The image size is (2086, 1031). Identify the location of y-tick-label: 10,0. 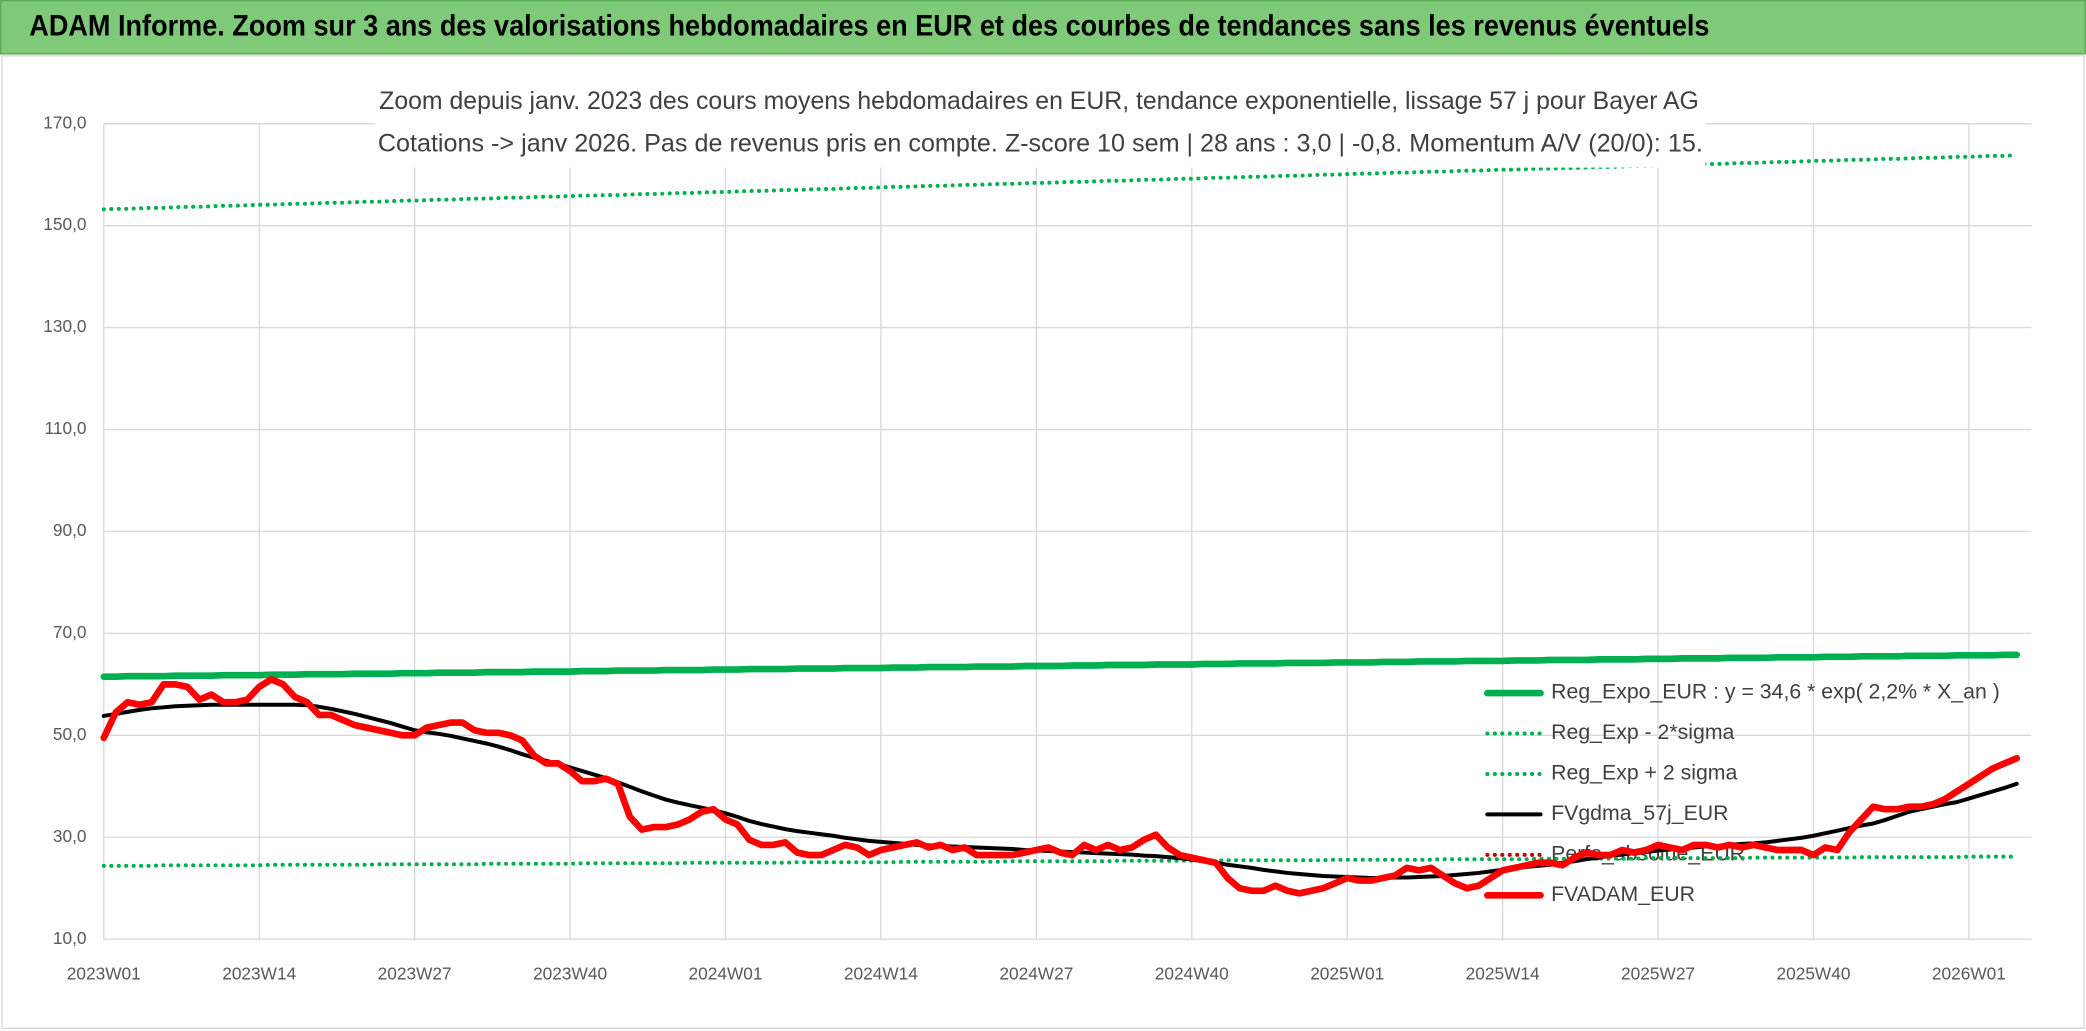
(70, 938).